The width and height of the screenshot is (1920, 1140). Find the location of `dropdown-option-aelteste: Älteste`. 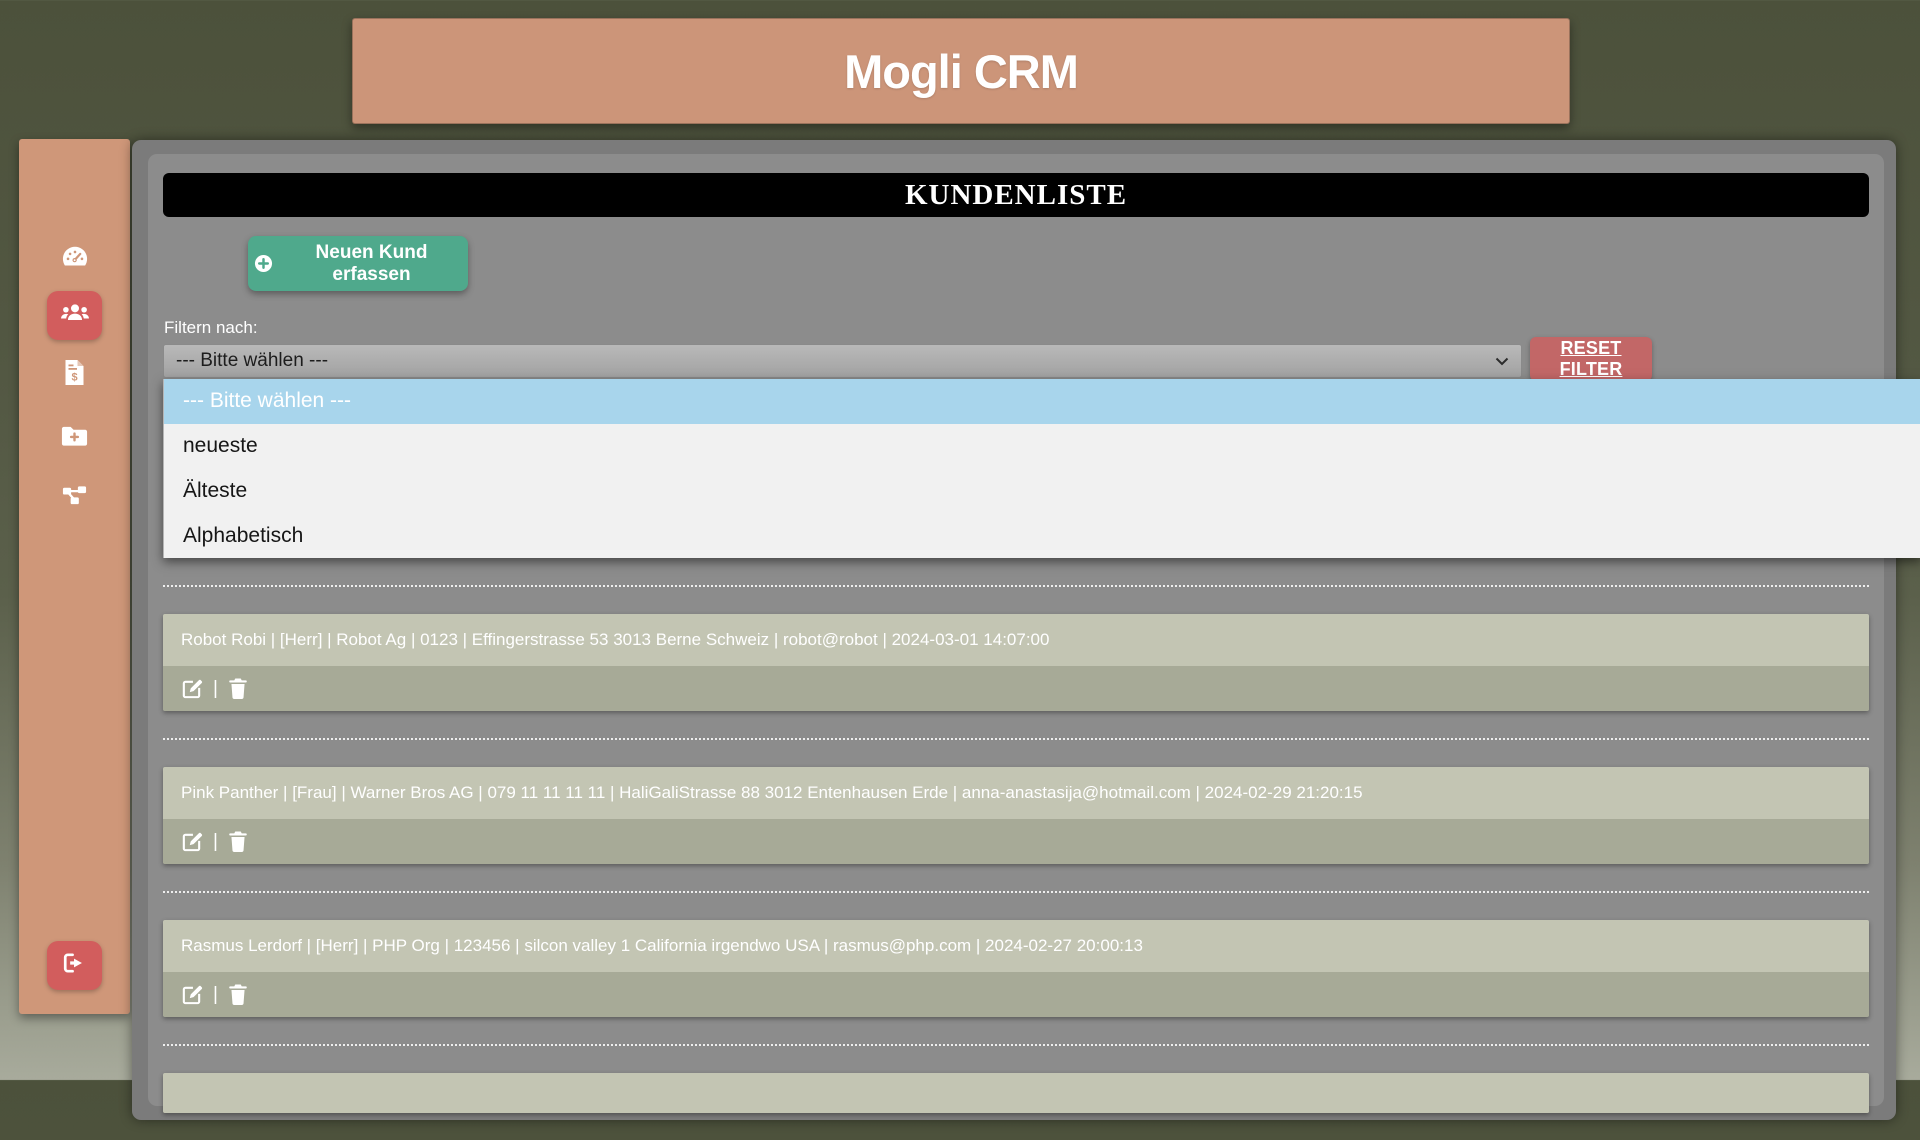

dropdown-option-aelteste: Älteste is located at coordinates (215, 490).